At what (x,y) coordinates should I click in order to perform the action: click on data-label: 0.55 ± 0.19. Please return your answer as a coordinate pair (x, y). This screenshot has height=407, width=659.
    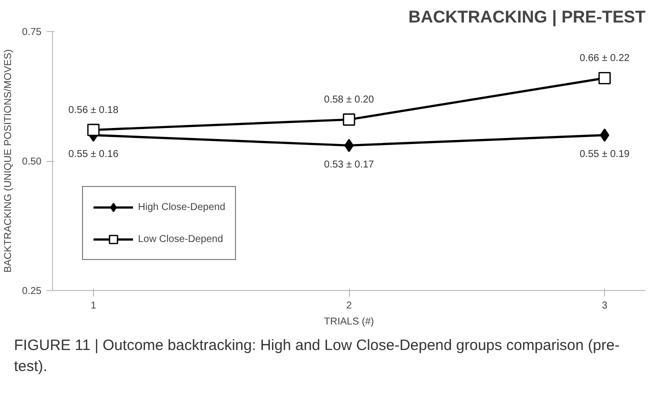
    Looking at the image, I should click on (605, 154).